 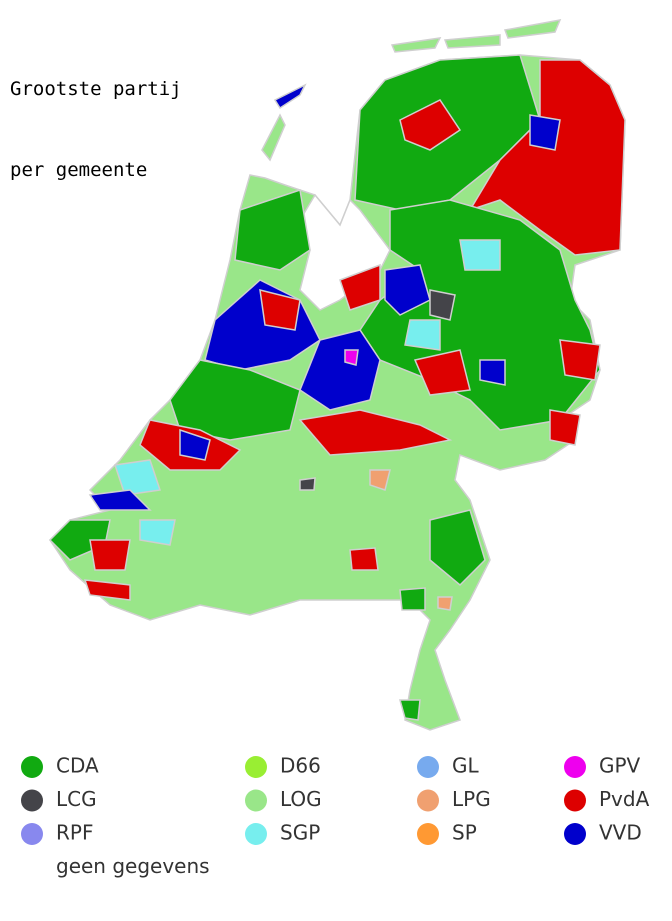 What do you see at coordinates (77, 766) in the screenshot?
I see `legend-label: CDA` at bounding box center [77, 766].